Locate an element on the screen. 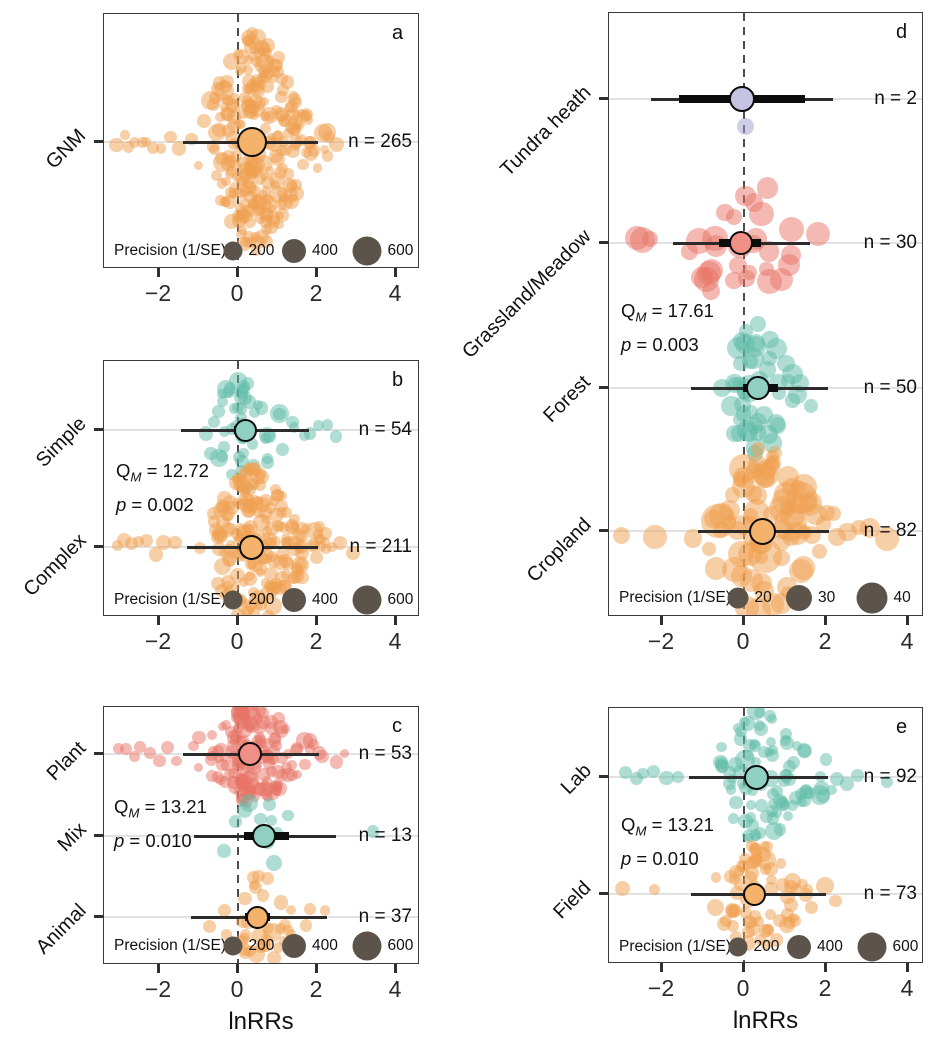  heterogeneity-stats: QM = 12.72 p = 0.002 is located at coordinates (162, 487).